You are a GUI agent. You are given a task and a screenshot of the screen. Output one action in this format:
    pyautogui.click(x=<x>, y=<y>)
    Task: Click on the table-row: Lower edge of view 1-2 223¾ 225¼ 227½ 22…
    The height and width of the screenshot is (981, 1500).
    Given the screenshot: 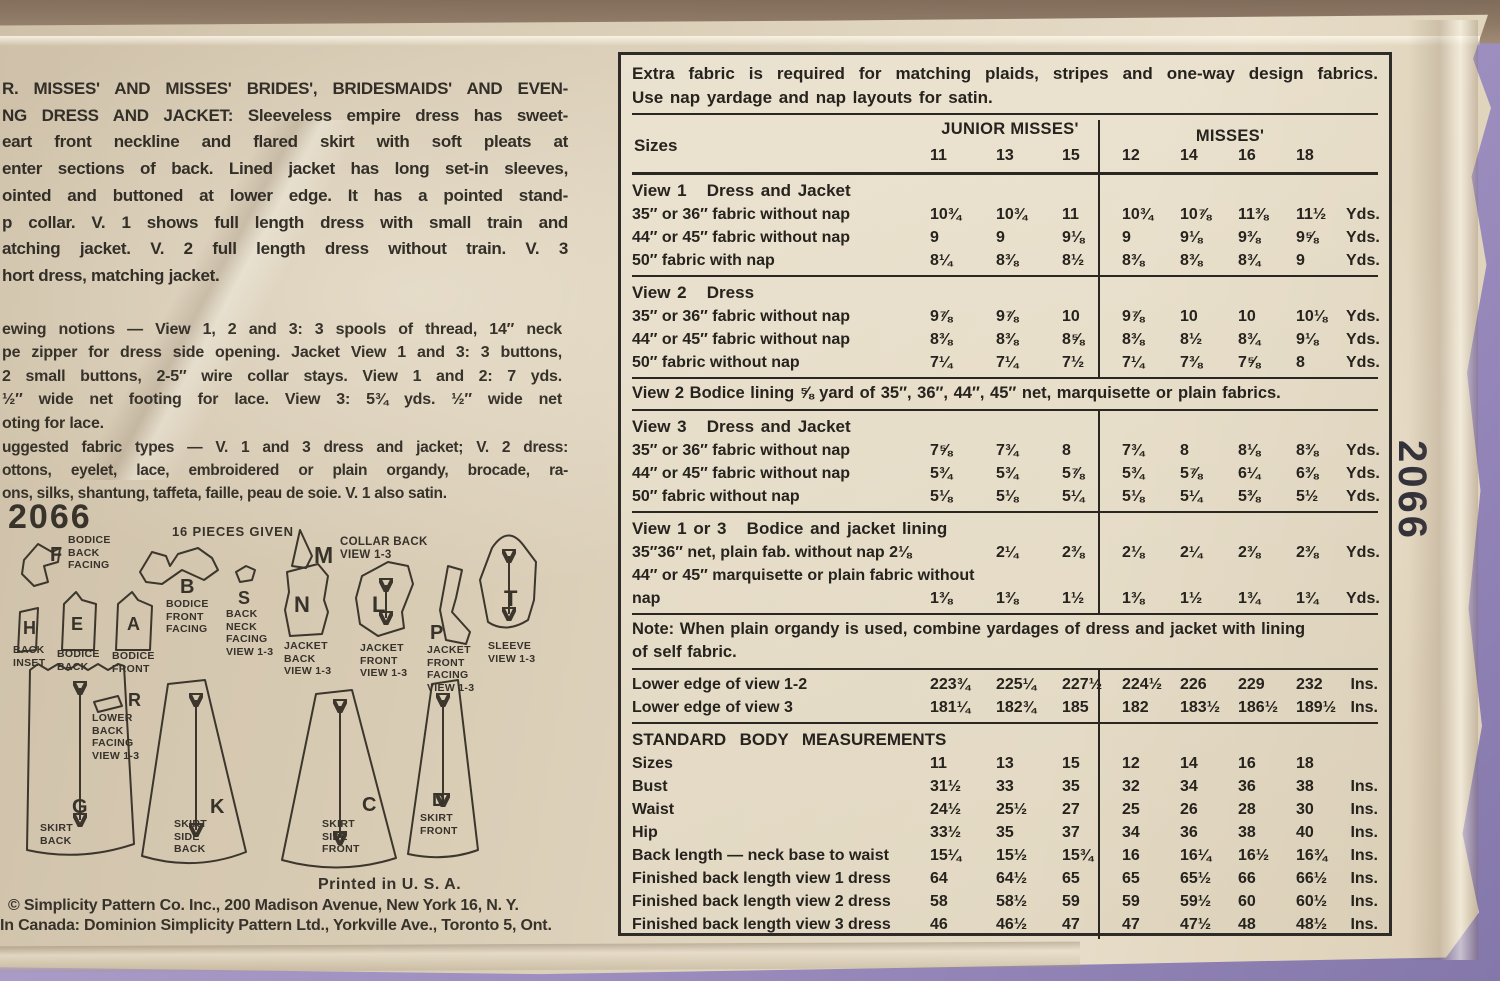 What is the action you would take?
    pyautogui.click(x=1005, y=684)
    